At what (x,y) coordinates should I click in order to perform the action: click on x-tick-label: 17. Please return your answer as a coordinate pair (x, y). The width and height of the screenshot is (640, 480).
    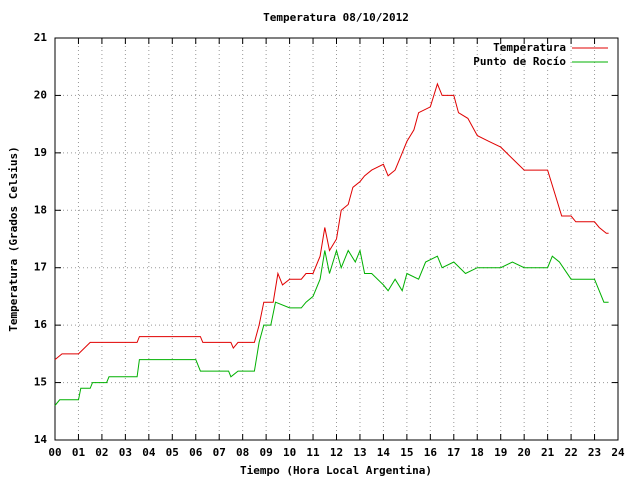
    Looking at the image, I should click on (453, 452).